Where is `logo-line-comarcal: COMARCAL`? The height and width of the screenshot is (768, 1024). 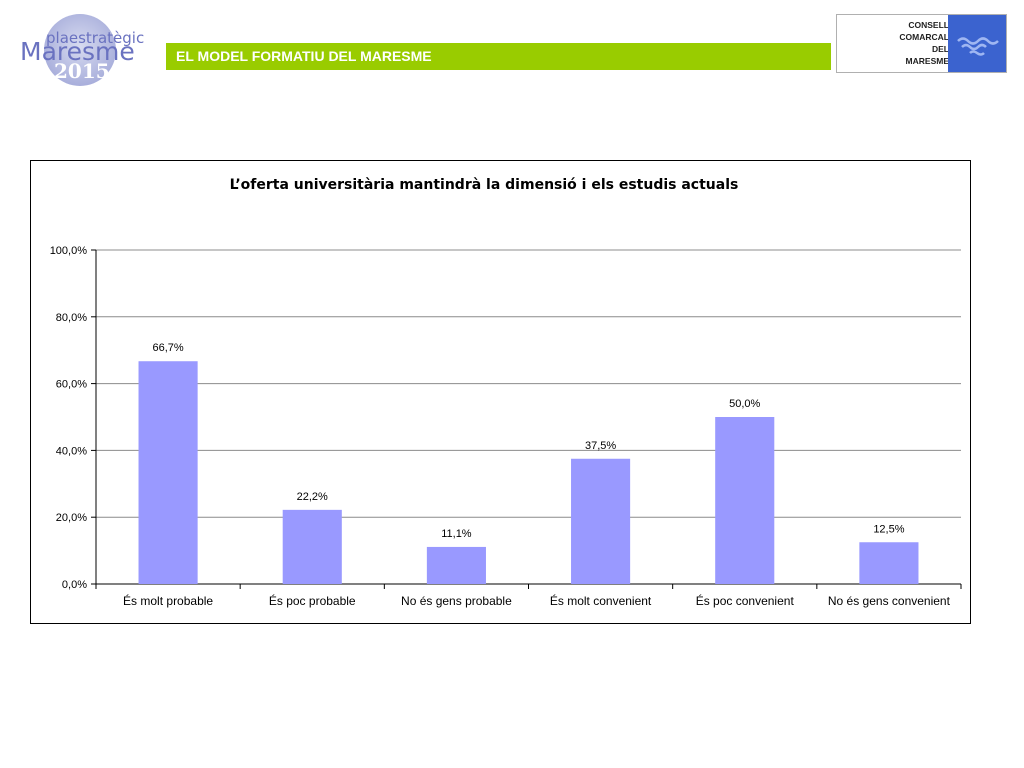
logo-line-comarcal: COMARCAL is located at coordinates (924, 37).